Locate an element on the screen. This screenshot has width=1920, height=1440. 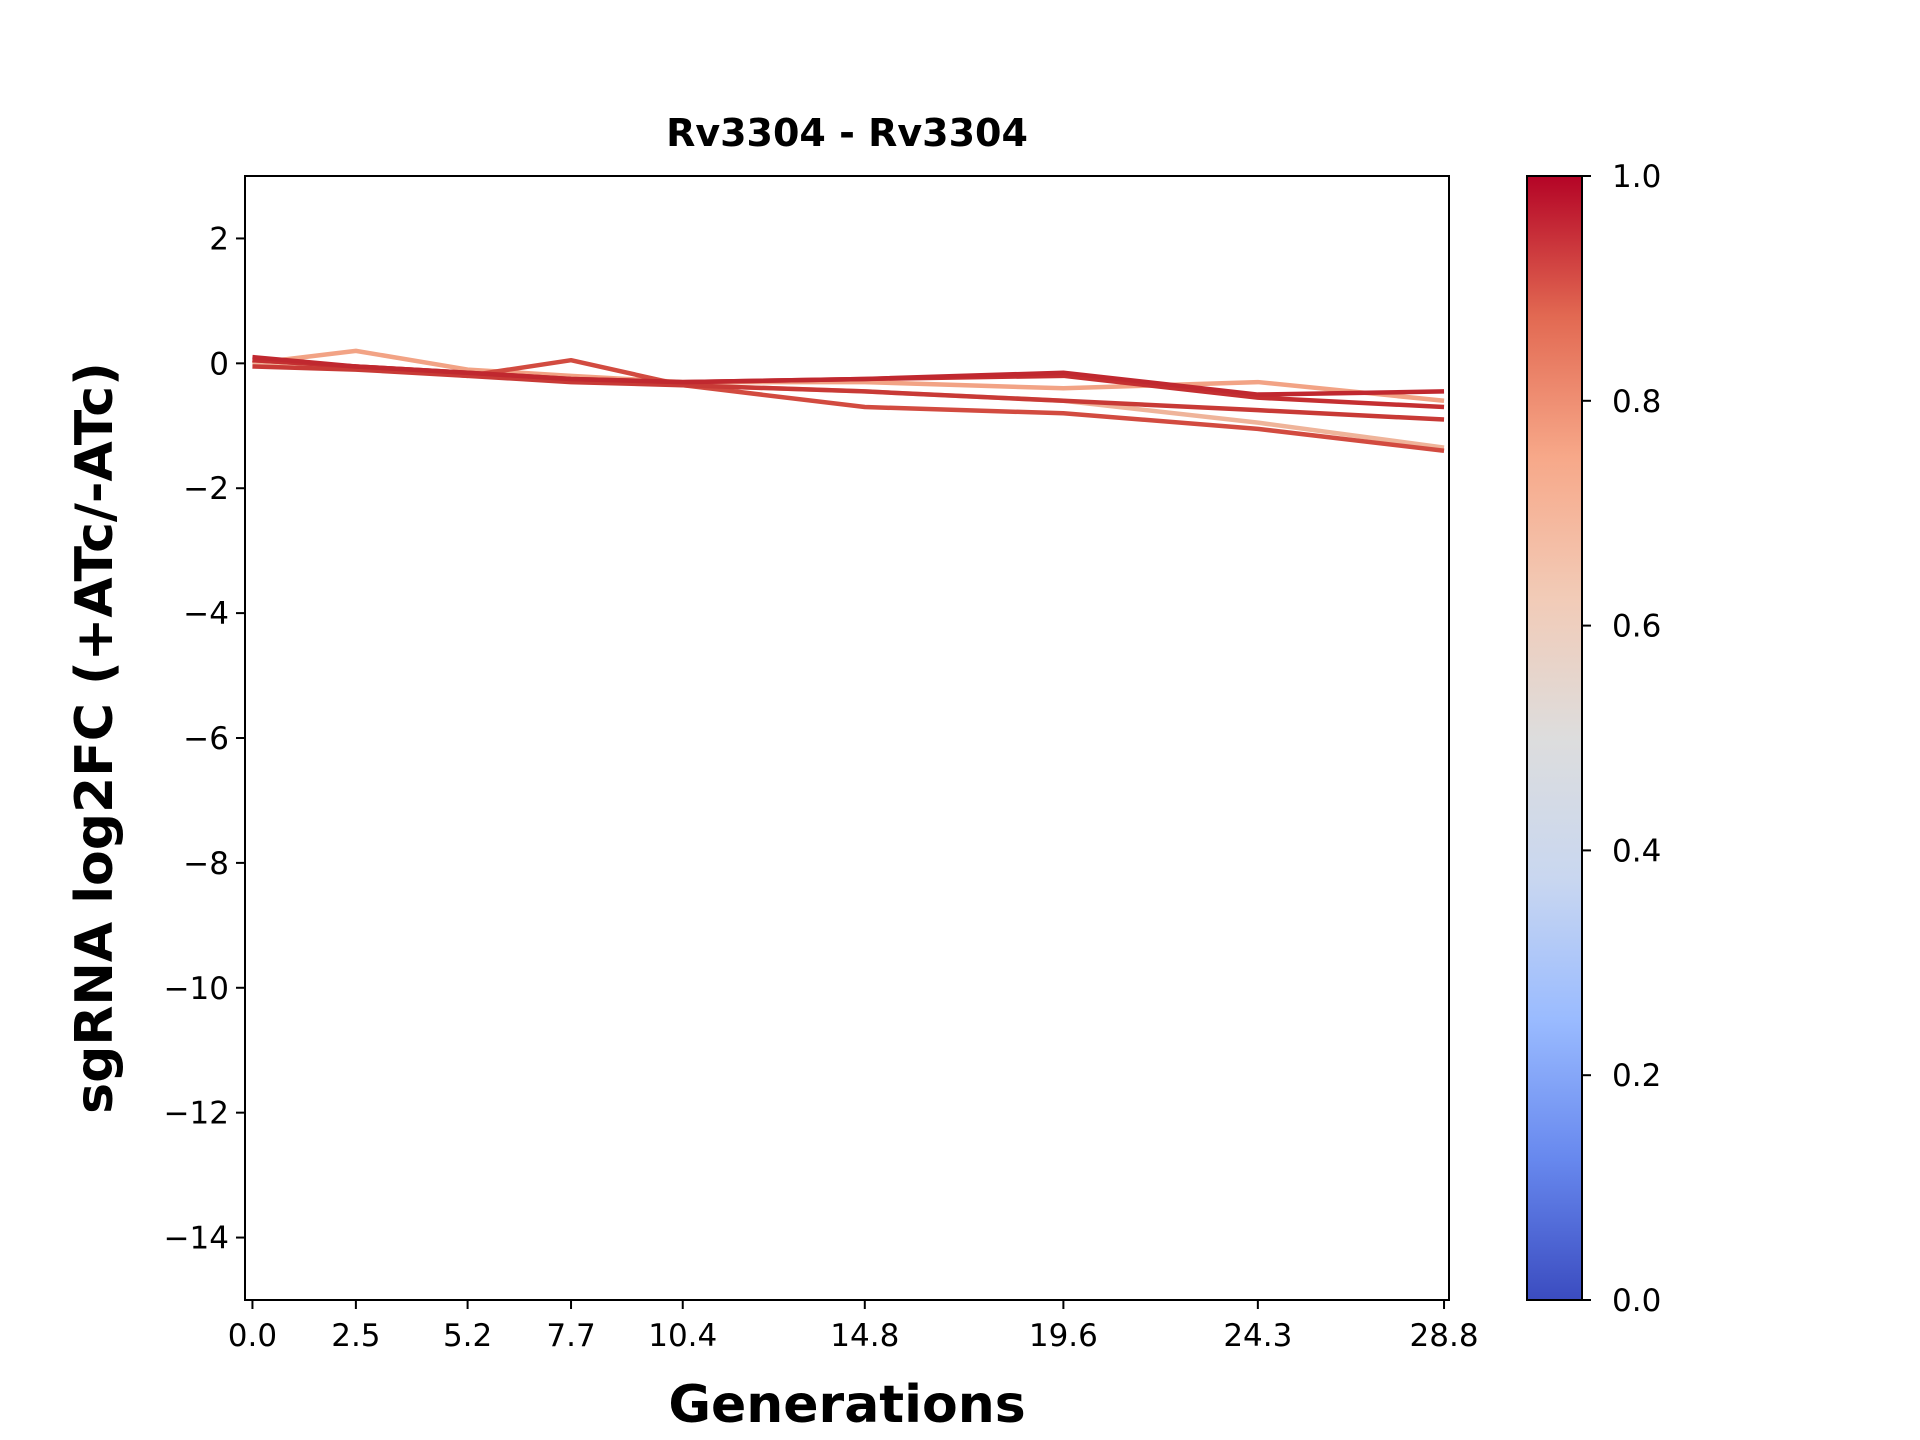
x-axis-label: Generations is located at coordinates (846, 1405).